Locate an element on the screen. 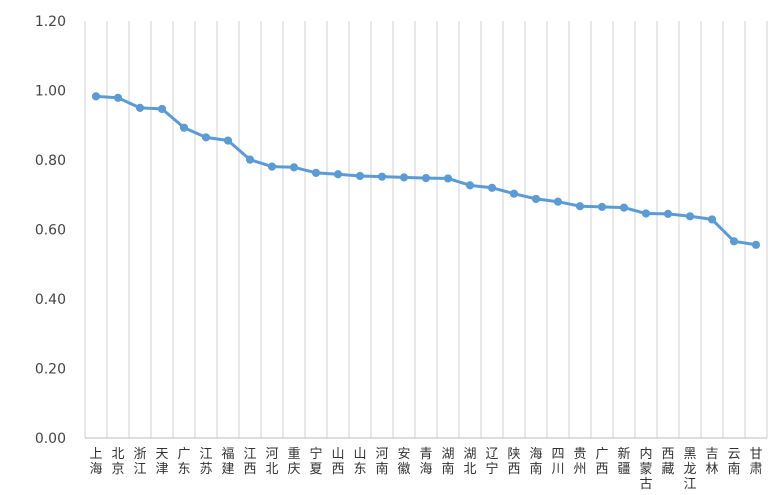 This screenshot has width=777, height=495. x-tick-label: 甘肃 is located at coordinates (755, 462).